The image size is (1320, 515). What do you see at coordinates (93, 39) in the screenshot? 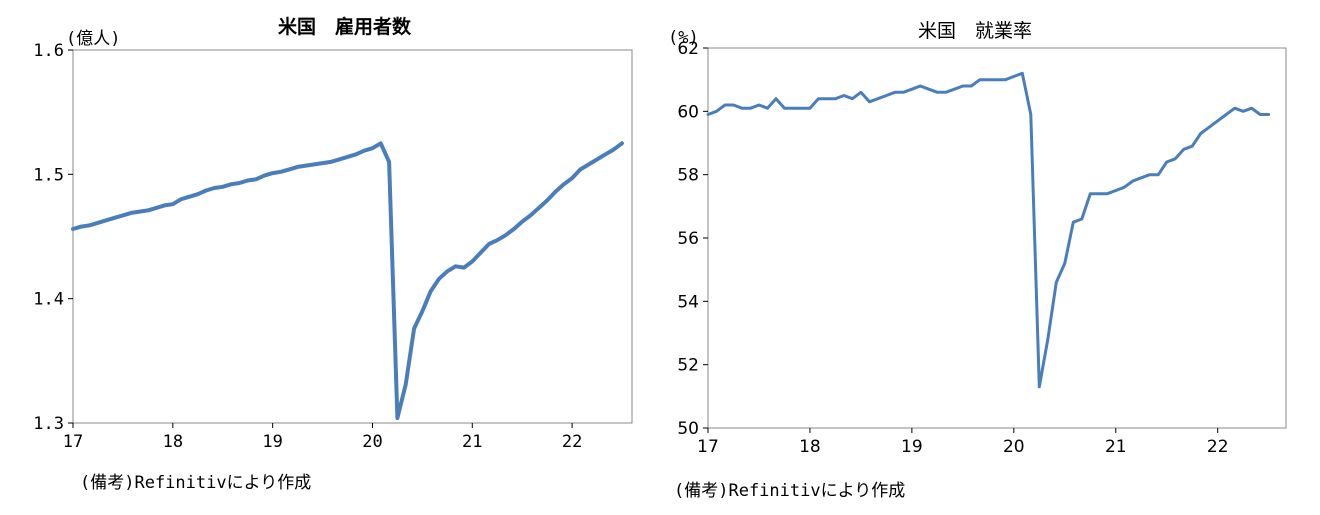
I see `y-unit-label: (億人)` at bounding box center [93, 39].